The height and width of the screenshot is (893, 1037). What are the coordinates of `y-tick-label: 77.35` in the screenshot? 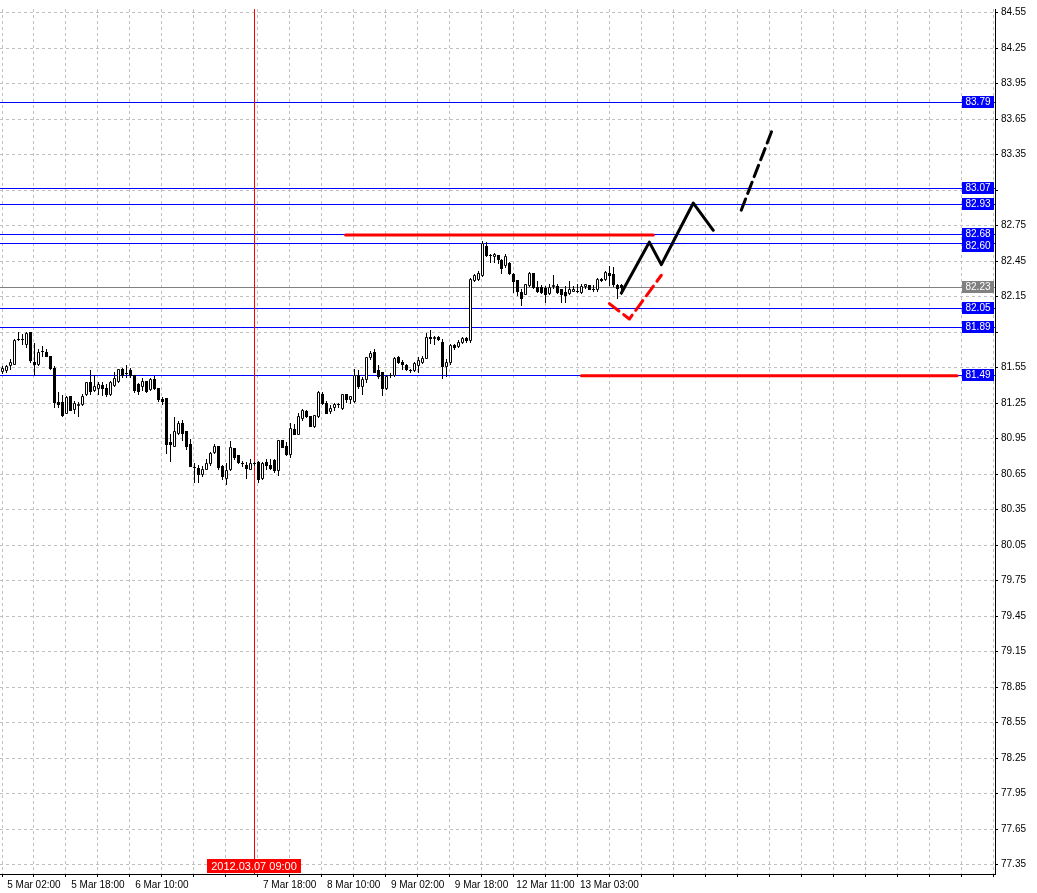 It's located at (1014, 864).